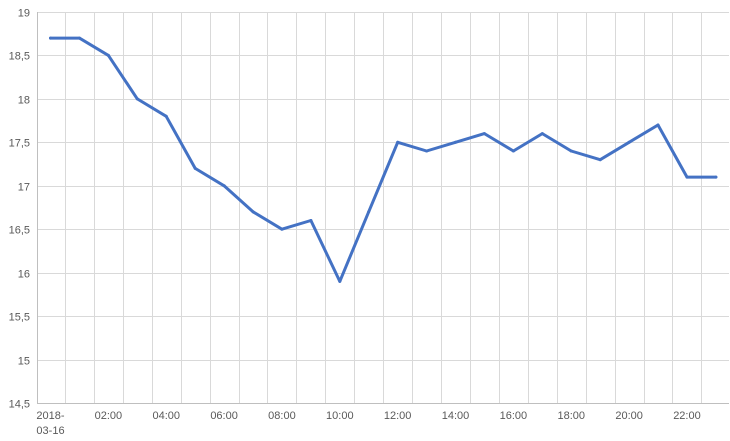 This screenshot has height=441, width=730. What do you see at coordinates (456, 416) in the screenshot?
I see `x-tick-label: 14:00` at bounding box center [456, 416].